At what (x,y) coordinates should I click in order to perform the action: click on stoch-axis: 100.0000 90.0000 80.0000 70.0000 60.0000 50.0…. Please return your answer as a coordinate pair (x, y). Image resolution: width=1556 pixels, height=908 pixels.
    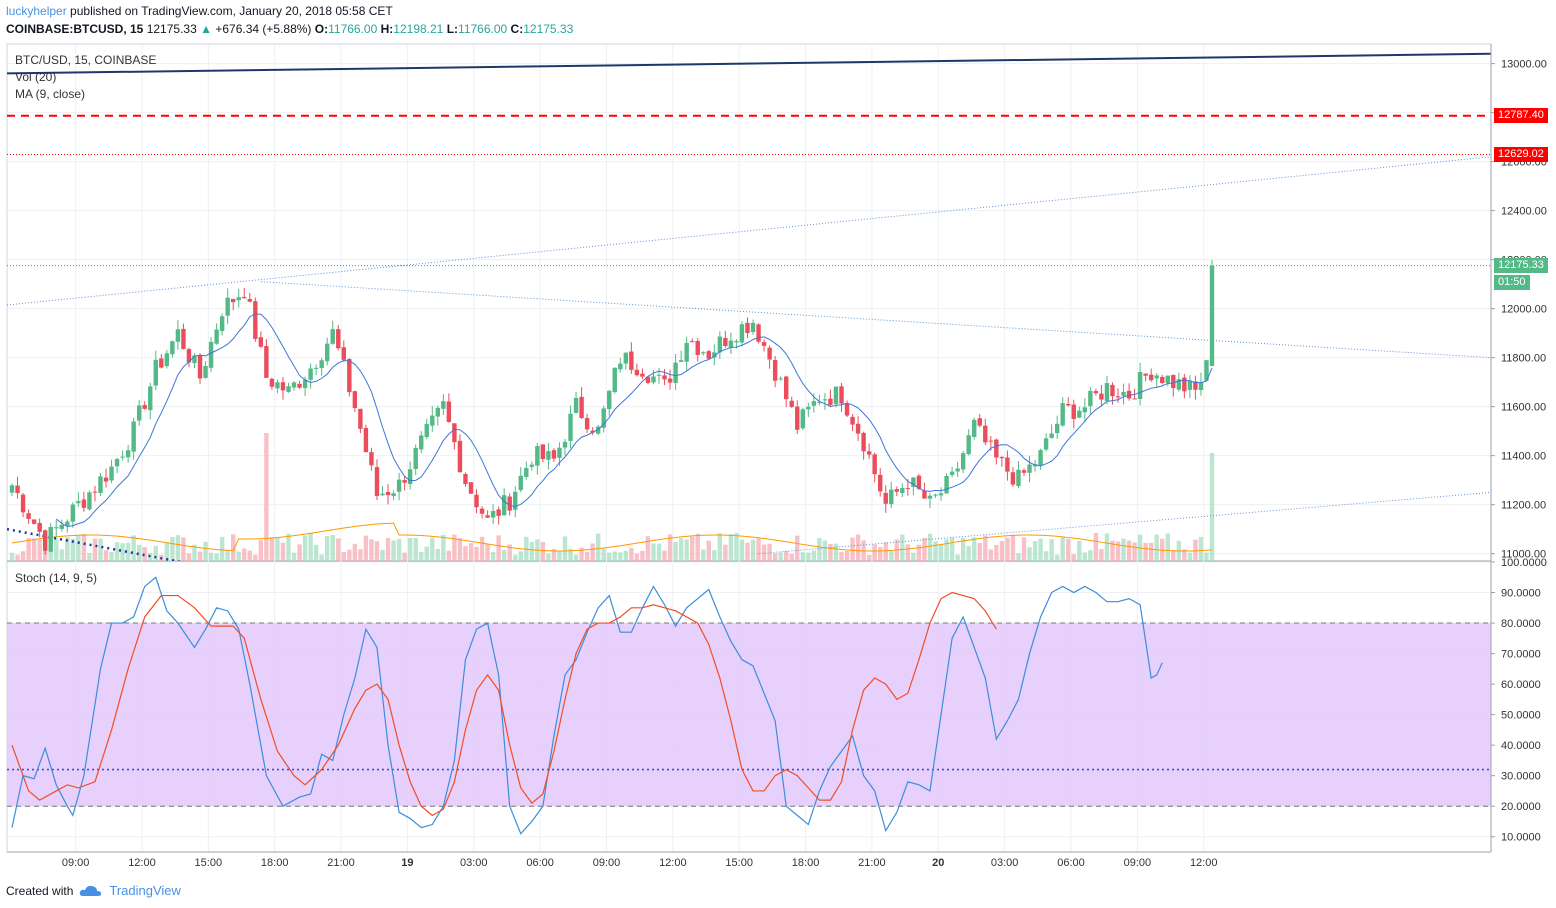
    Looking at the image, I should click on (1519, 700).